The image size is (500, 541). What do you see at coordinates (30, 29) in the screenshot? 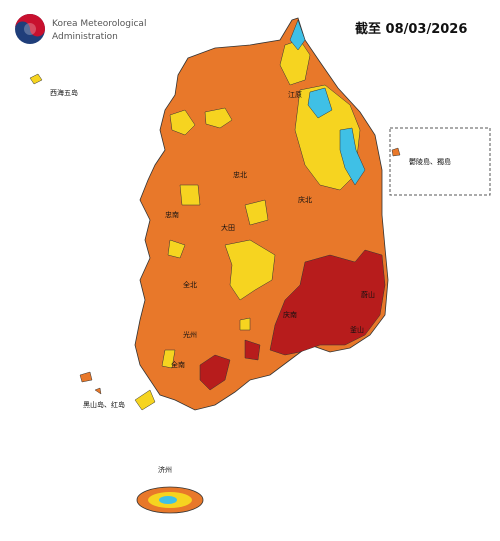
I see `logo` at bounding box center [30, 29].